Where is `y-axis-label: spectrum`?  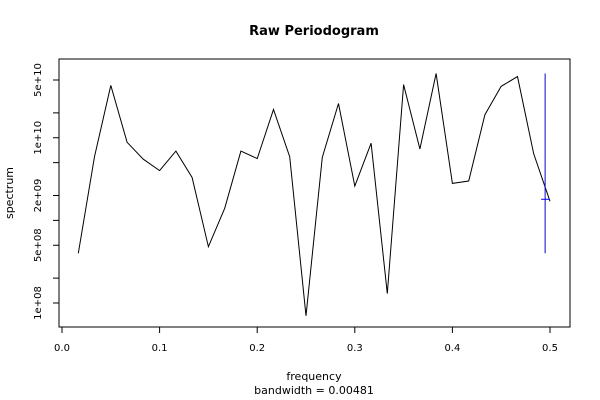 y-axis-label: spectrum is located at coordinates (9, 193).